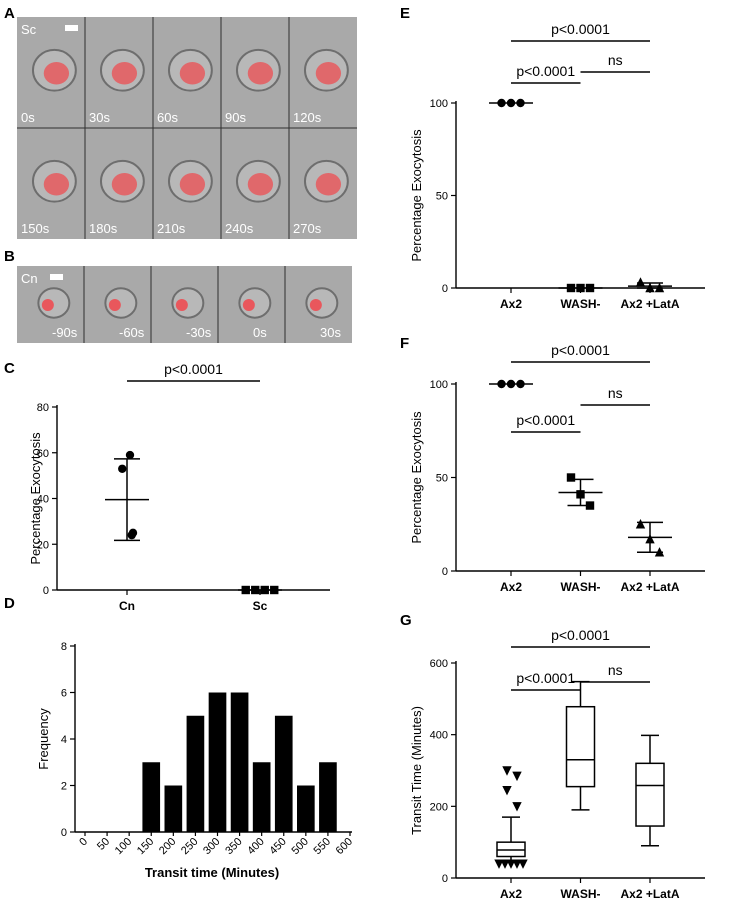  What do you see at coordinates (322, 846) in the screenshot?
I see `x-tick-label: 550` at bounding box center [322, 846].